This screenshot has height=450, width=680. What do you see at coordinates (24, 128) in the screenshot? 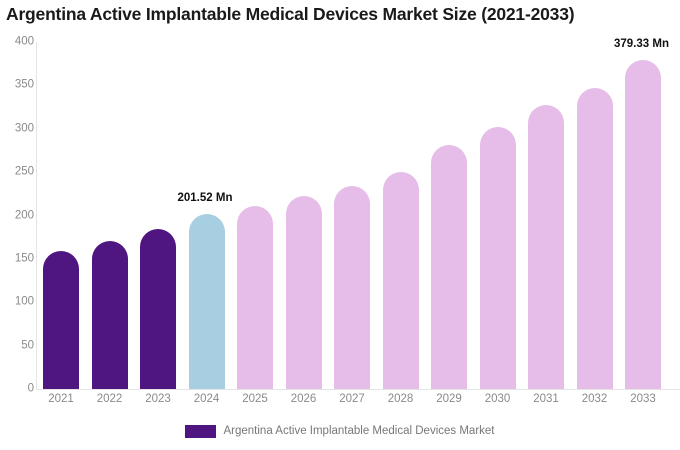
I see `y-axis-tick-300: 300` at bounding box center [24, 128].